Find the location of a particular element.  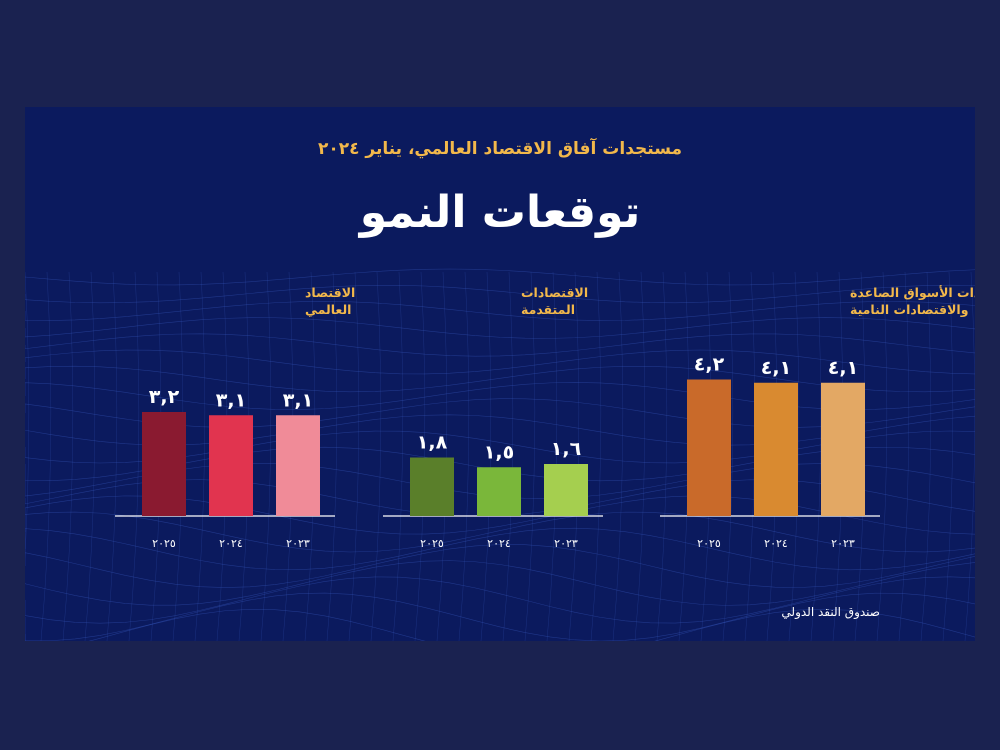

data-label: ١,٦ is located at coordinates (566, 449).